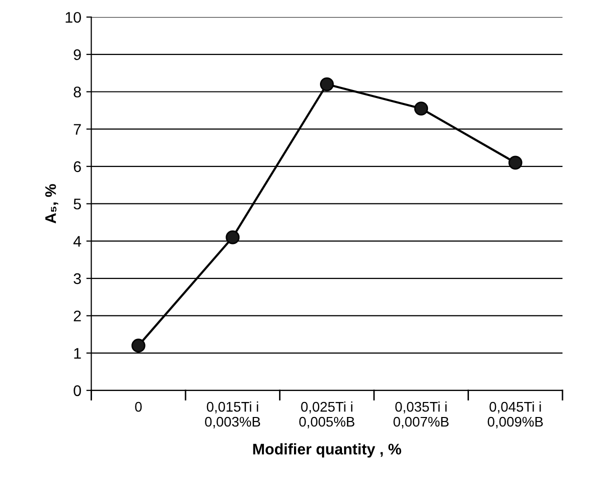  Describe the element at coordinates (77, 204) in the screenshot. I see `y-tick-label: 5` at that location.